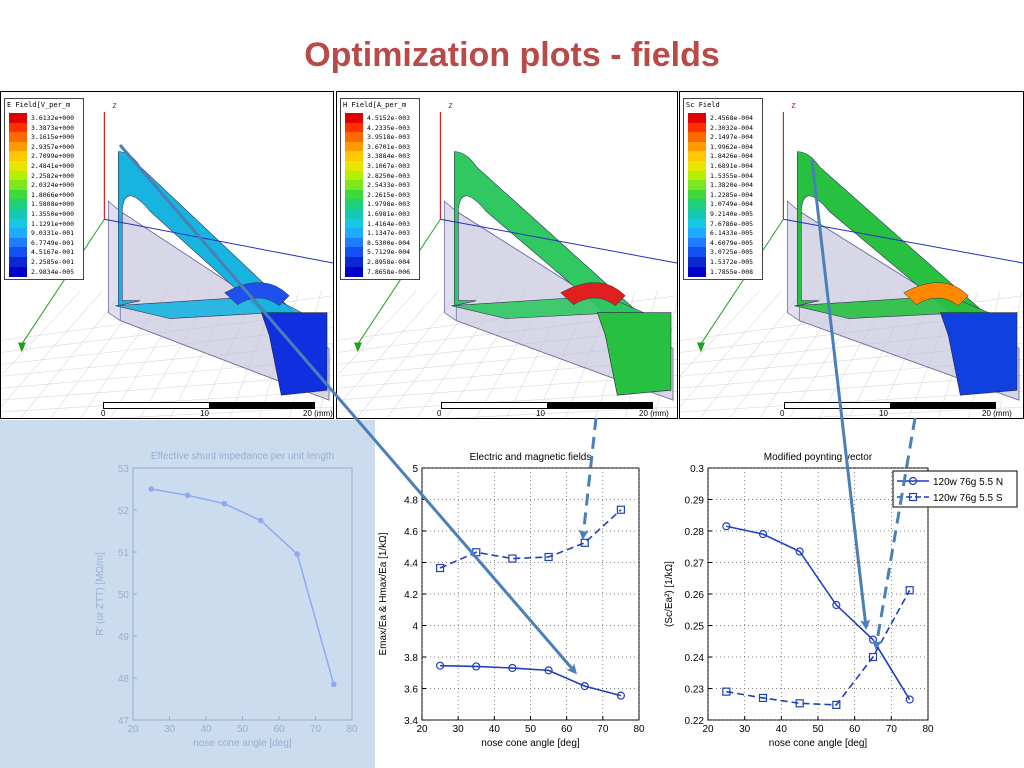 Image resolution: width=1024 pixels, height=768 pixels. I want to click on legend-entry: 2.0324e+000, so click(45, 185).